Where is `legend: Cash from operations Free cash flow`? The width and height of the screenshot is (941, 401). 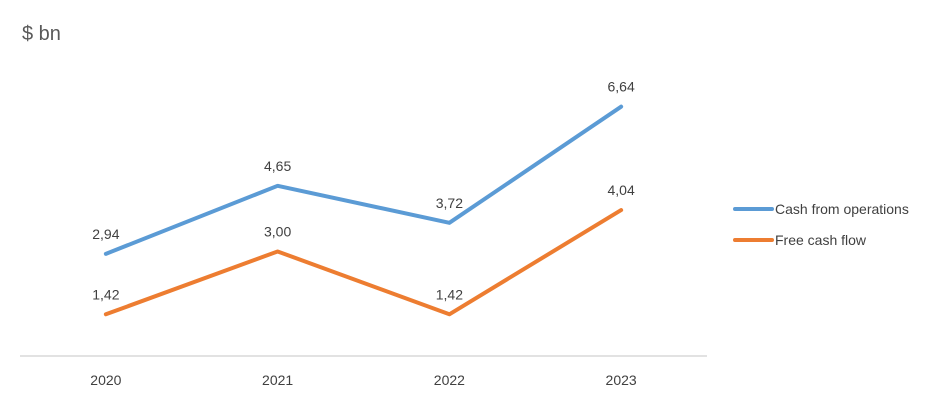
legend: Cash from operations Free cash flow is located at coordinates (821, 224).